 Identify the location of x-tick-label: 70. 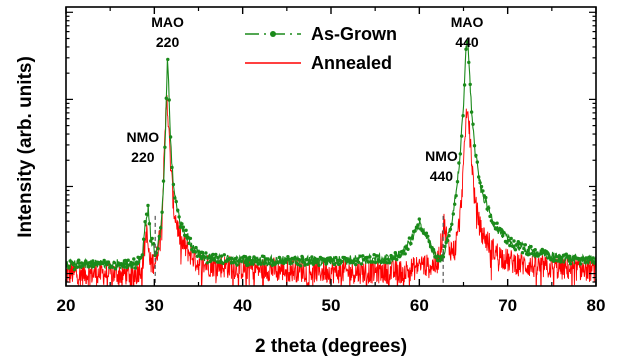
(507, 305).